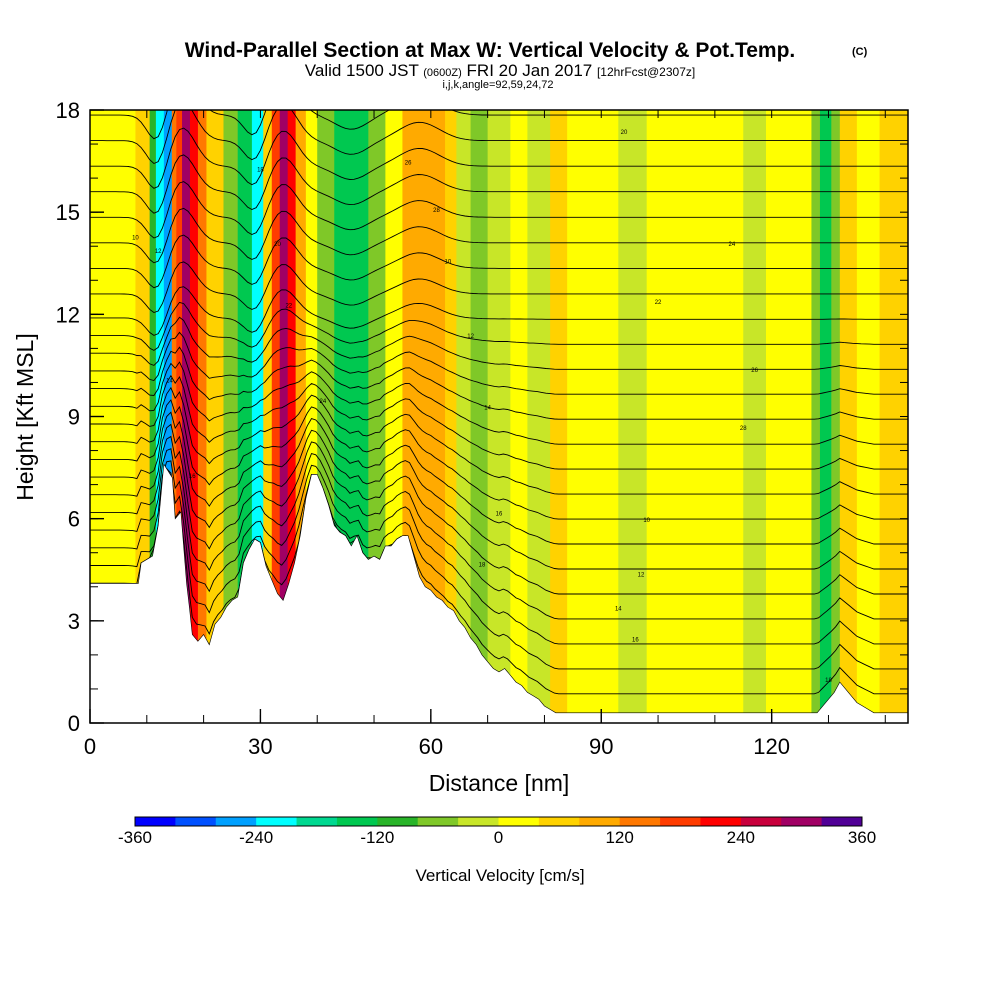 The height and width of the screenshot is (1000, 1000). What do you see at coordinates (860, 52) in the screenshot?
I see `title-mark: (C)` at bounding box center [860, 52].